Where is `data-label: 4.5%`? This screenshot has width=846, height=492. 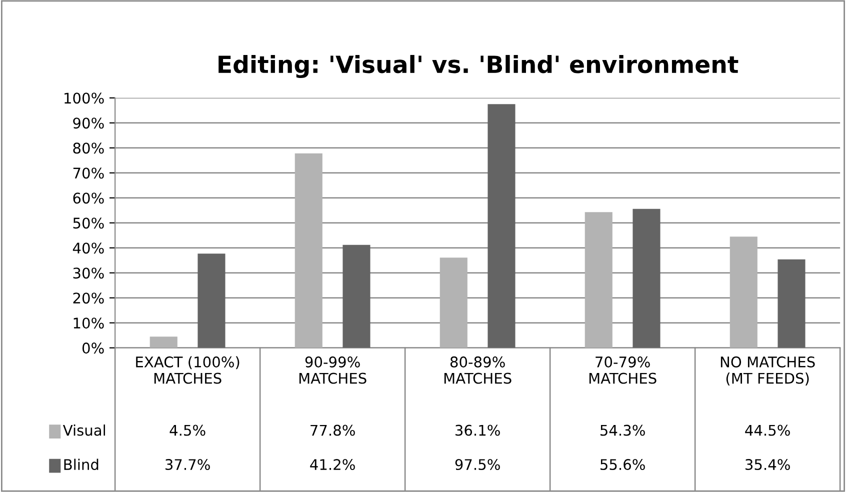
data-label: 4.5% is located at coordinates (188, 430).